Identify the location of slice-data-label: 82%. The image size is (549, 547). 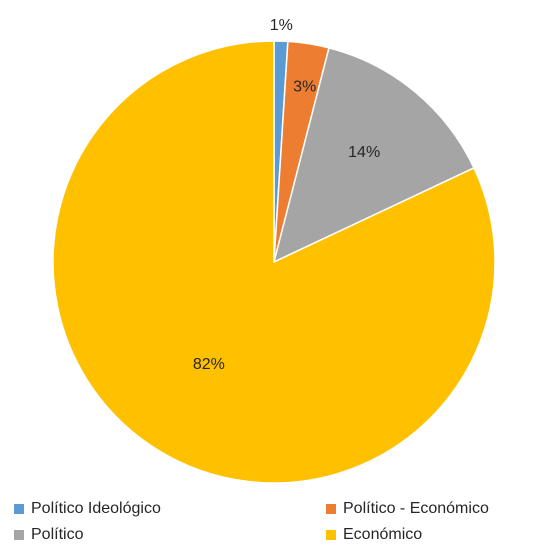
(209, 364).